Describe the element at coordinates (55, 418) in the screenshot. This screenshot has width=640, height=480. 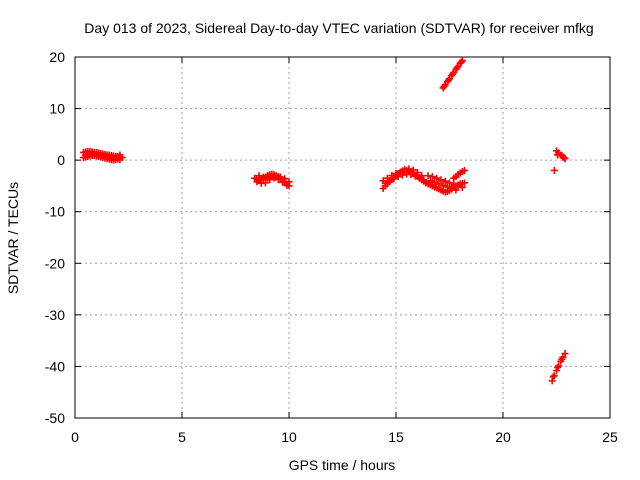
I see `y-tick-label: -50` at that location.